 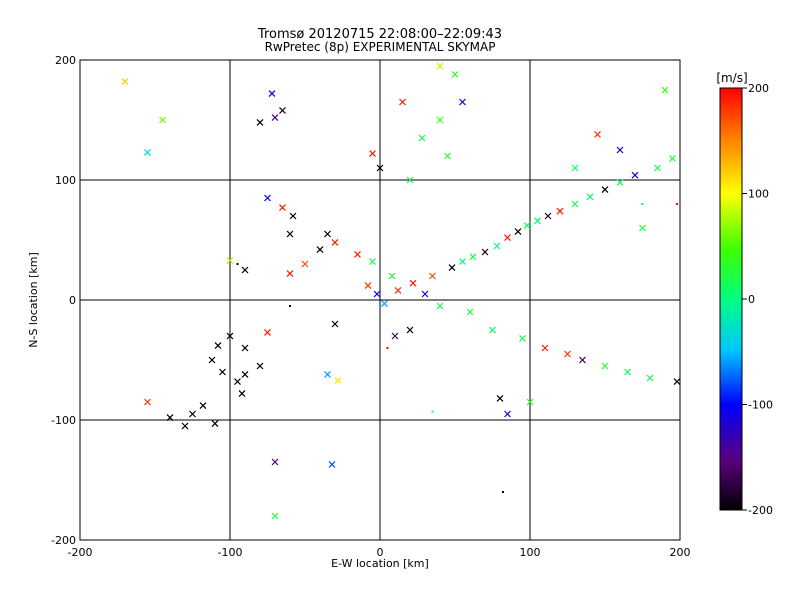 What do you see at coordinates (731, 78) in the screenshot?
I see `colorbar-label: [m/s]` at bounding box center [731, 78].